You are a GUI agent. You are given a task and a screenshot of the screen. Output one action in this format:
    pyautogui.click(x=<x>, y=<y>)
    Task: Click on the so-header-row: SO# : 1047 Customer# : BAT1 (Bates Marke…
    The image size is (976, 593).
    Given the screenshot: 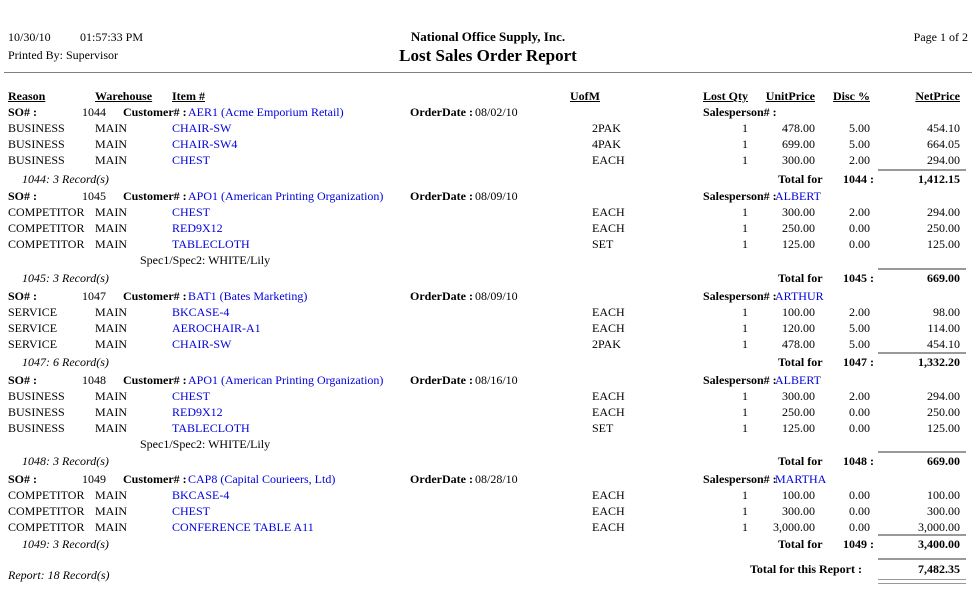 What is the action you would take?
    pyautogui.click(x=488, y=297)
    